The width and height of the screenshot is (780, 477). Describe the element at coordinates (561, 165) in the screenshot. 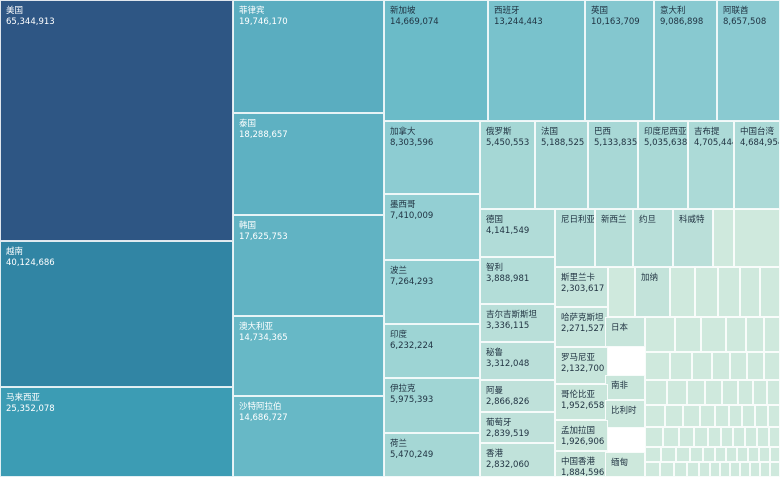

I see `treemap-cell: 法国 5,188,525` at that location.